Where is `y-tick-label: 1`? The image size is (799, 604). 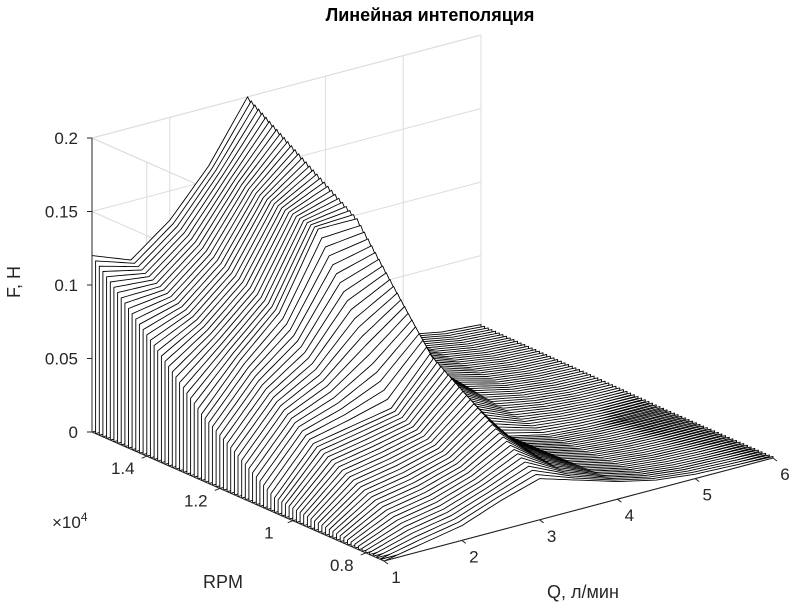 y-tick-label: 1 is located at coordinates (268, 533).